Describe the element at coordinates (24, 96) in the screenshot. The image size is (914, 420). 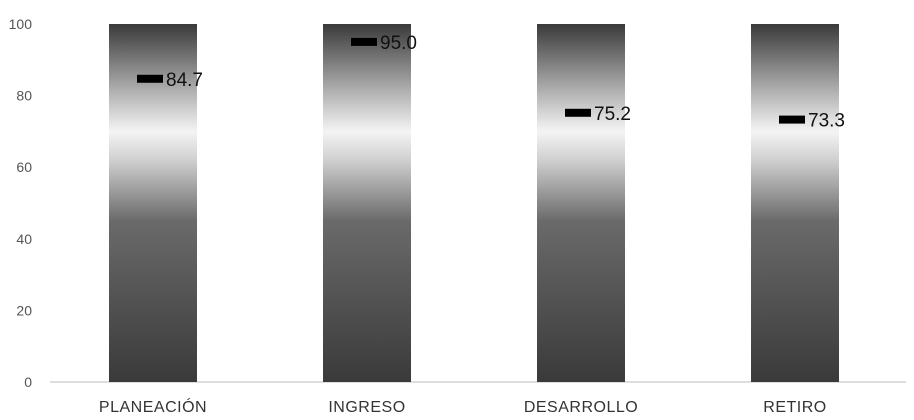
I see `y-tick-label: 80` at that location.